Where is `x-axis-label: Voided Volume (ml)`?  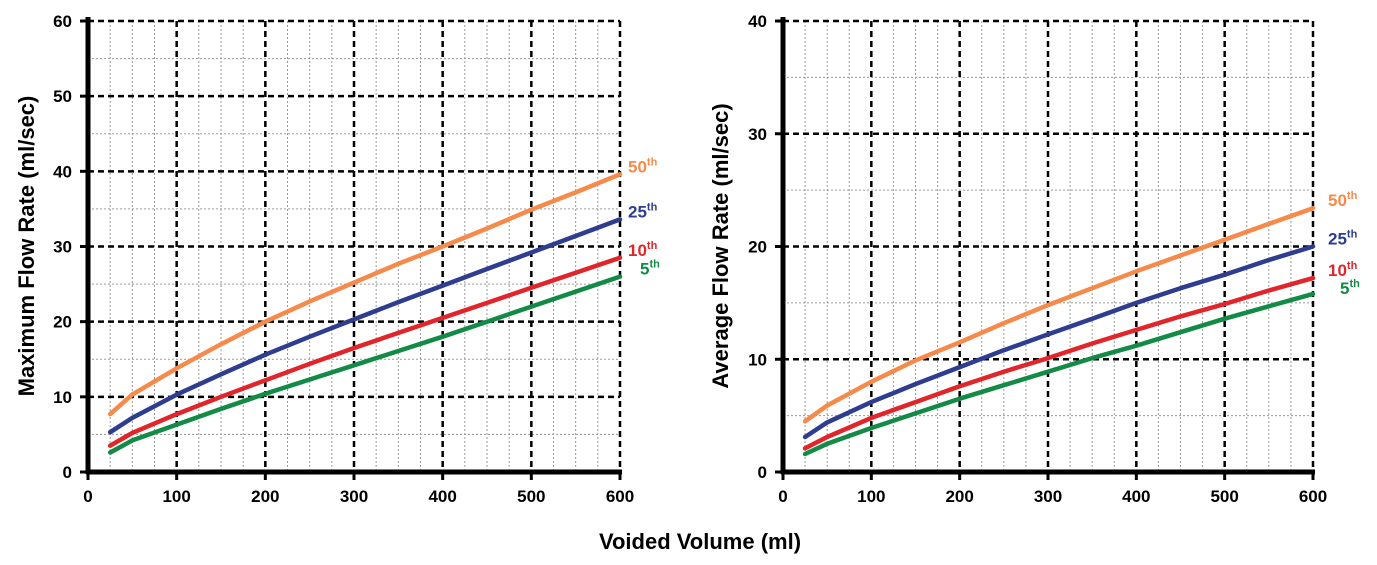 x-axis-label: Voided Volume (ml) is located at coordinates (700, 541).